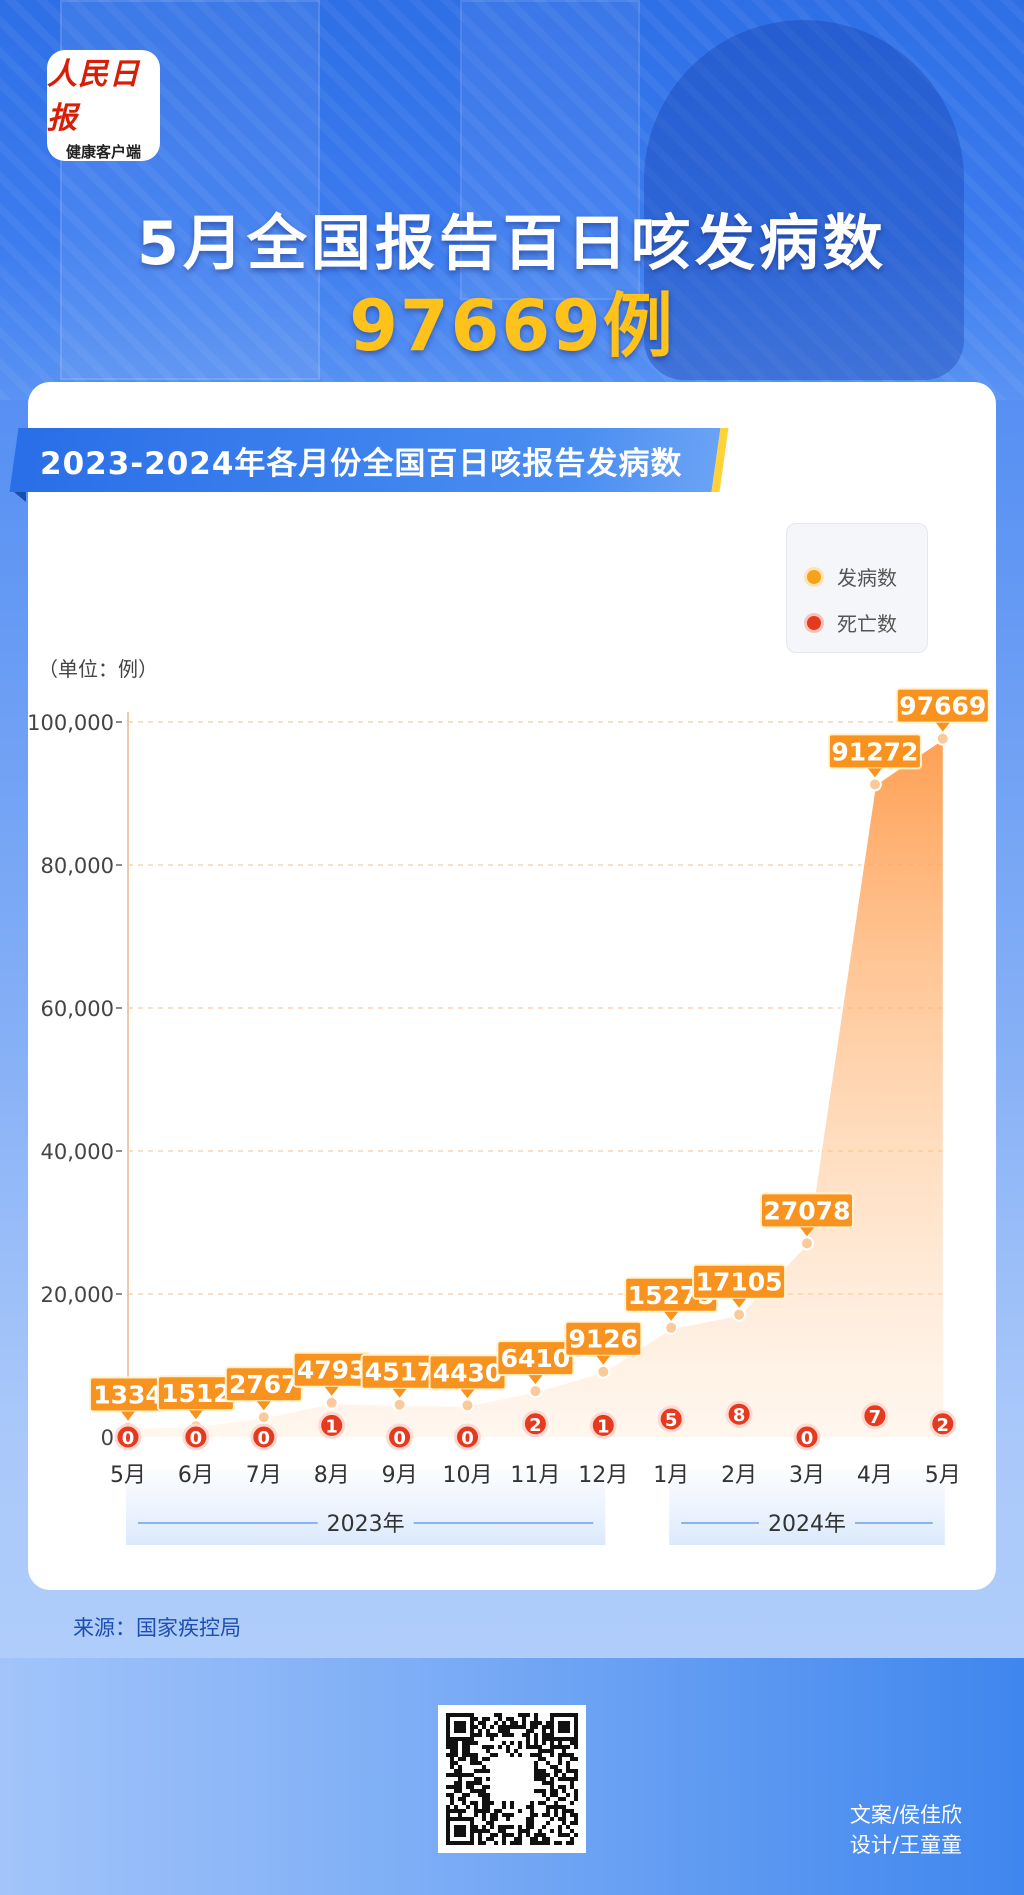 The height and width of the screenshot is (1895, 1024). What do you see at coordinates (905, 1815) in the screenshot?
I see `credit-writer: 文案/侯佳欣` at bounding box center [905, 1815].